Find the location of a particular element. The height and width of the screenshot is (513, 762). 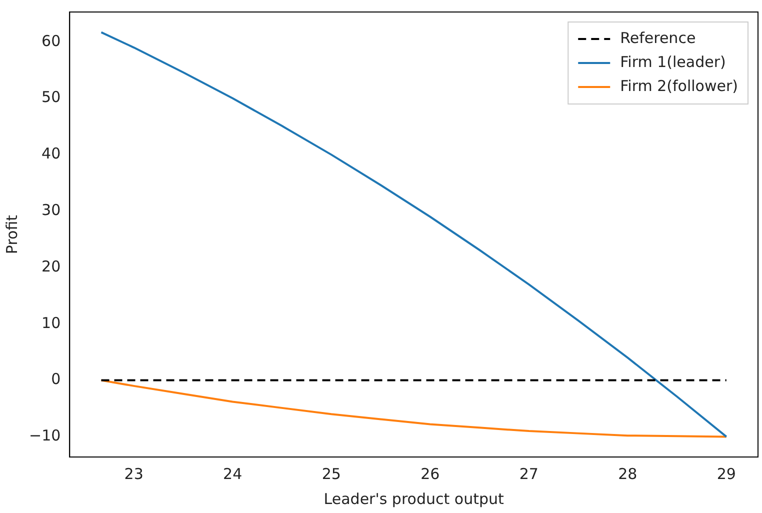

y-axis-title: Profit is located at coordinates (11, 234).